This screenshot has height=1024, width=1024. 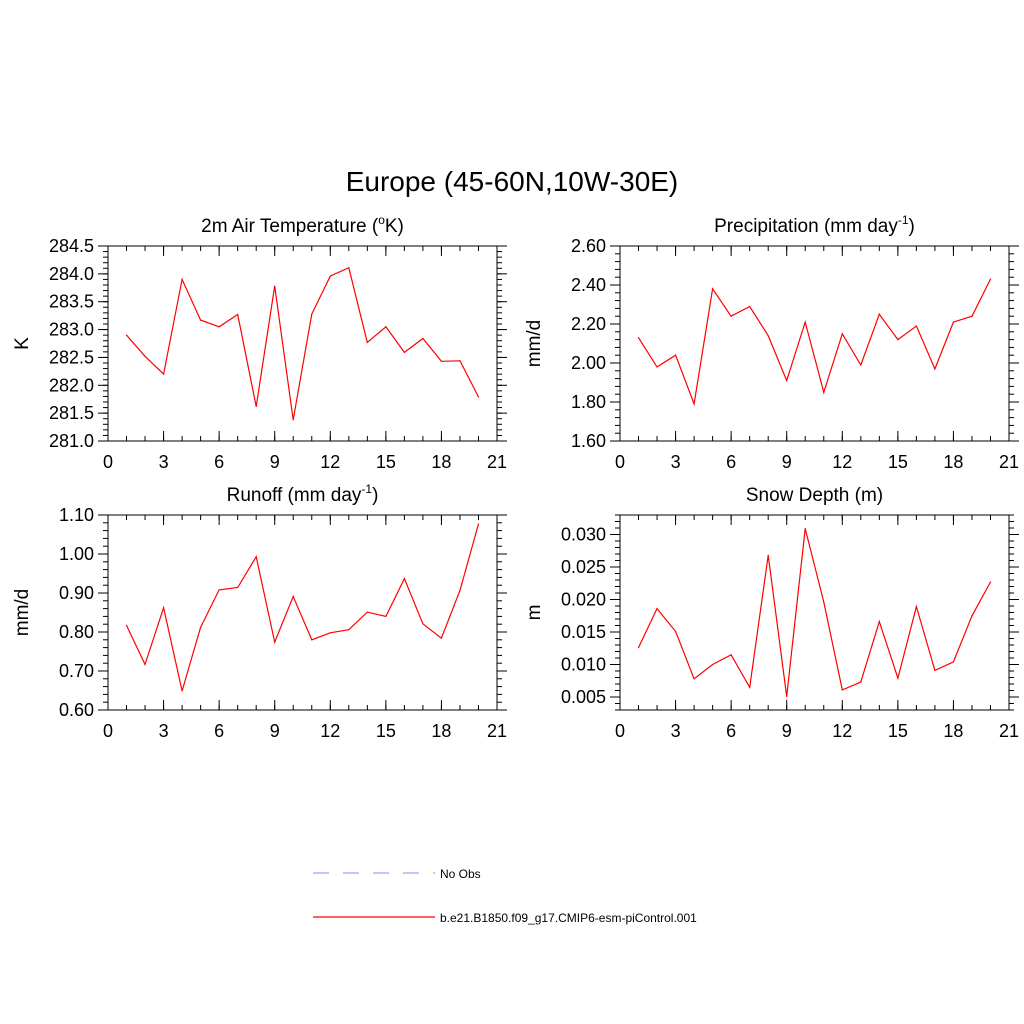 I want to click on y-tick-label: 284.0, so click(x=71, y=274).